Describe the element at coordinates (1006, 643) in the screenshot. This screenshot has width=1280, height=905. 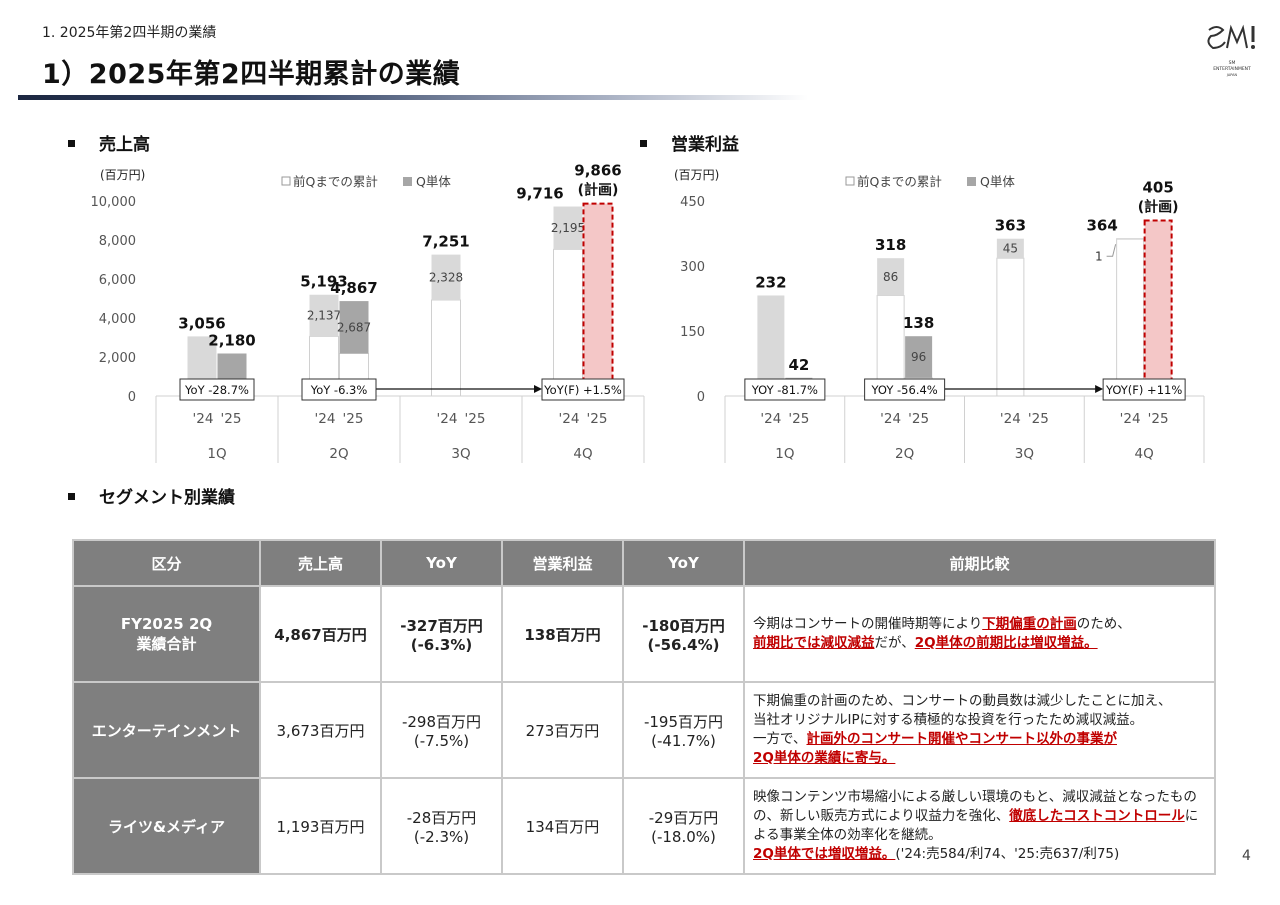
I see `comment-highlight: 2Q単体の前期比は増収増益。` at that location.